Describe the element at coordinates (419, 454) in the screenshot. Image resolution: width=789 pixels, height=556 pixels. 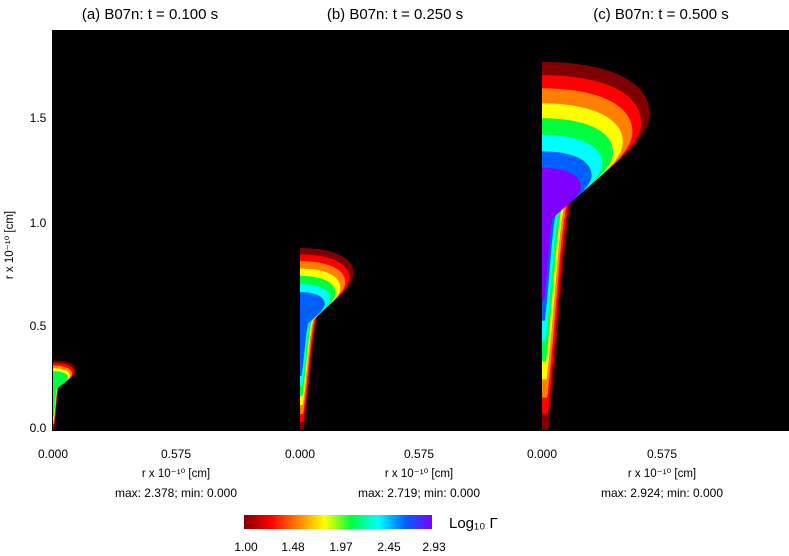
I see `panel-b-xtick-1: 0.575` at that location.